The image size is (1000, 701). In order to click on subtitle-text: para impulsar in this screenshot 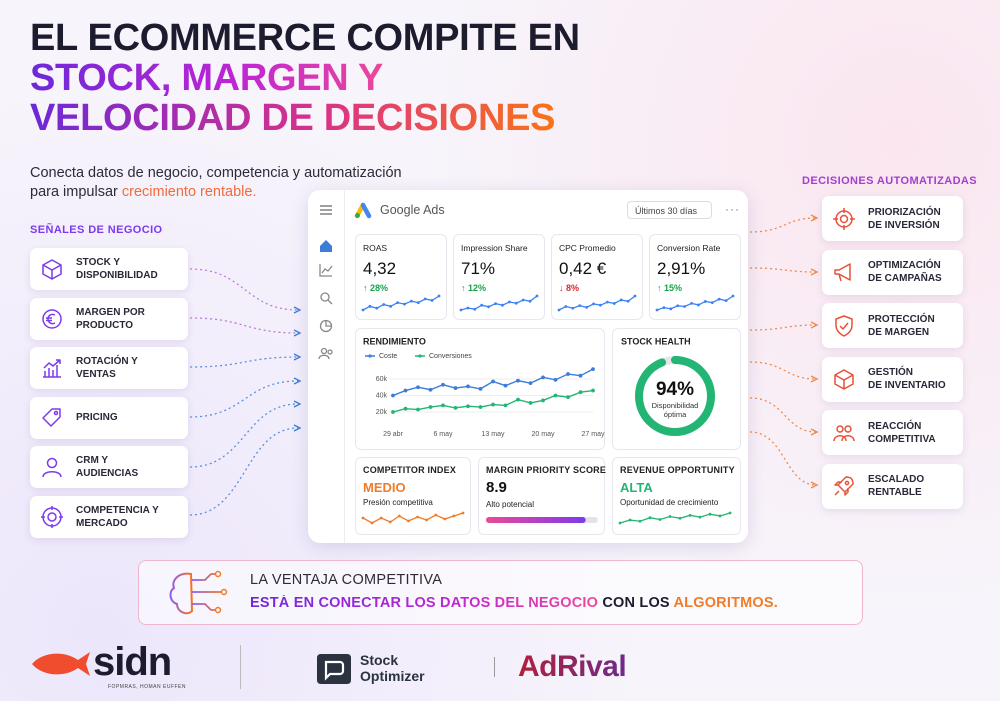, I will do `click(76, 192)`.